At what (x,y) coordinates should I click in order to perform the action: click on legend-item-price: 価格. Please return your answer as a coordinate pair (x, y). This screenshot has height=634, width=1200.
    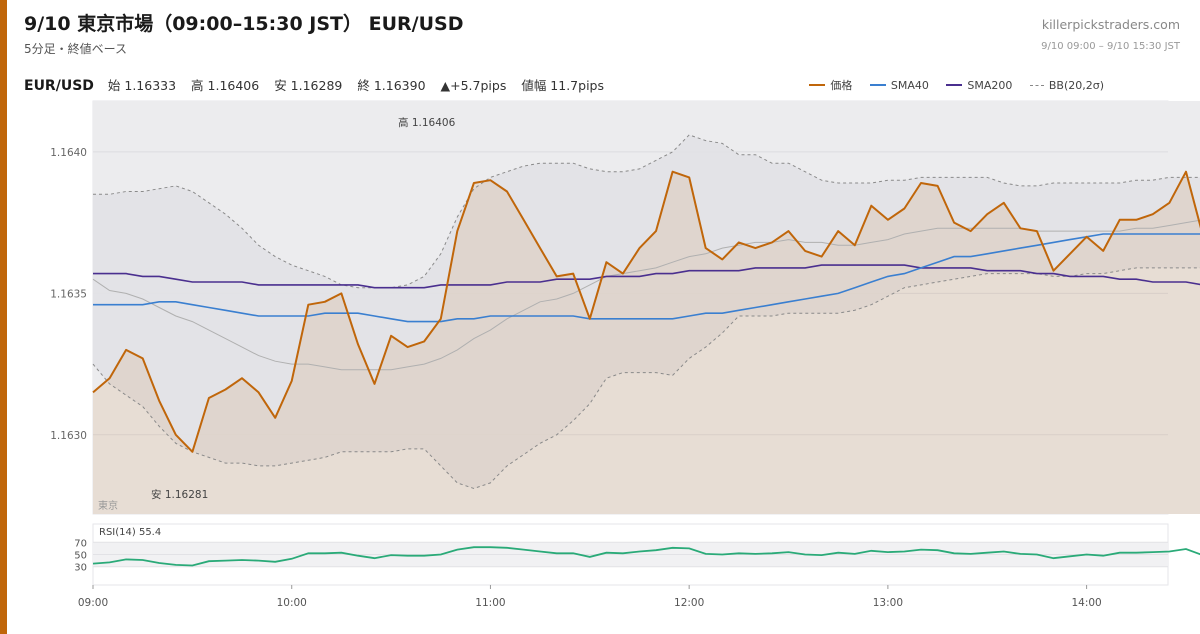
    Looking at the image, I should click on (830, 85).